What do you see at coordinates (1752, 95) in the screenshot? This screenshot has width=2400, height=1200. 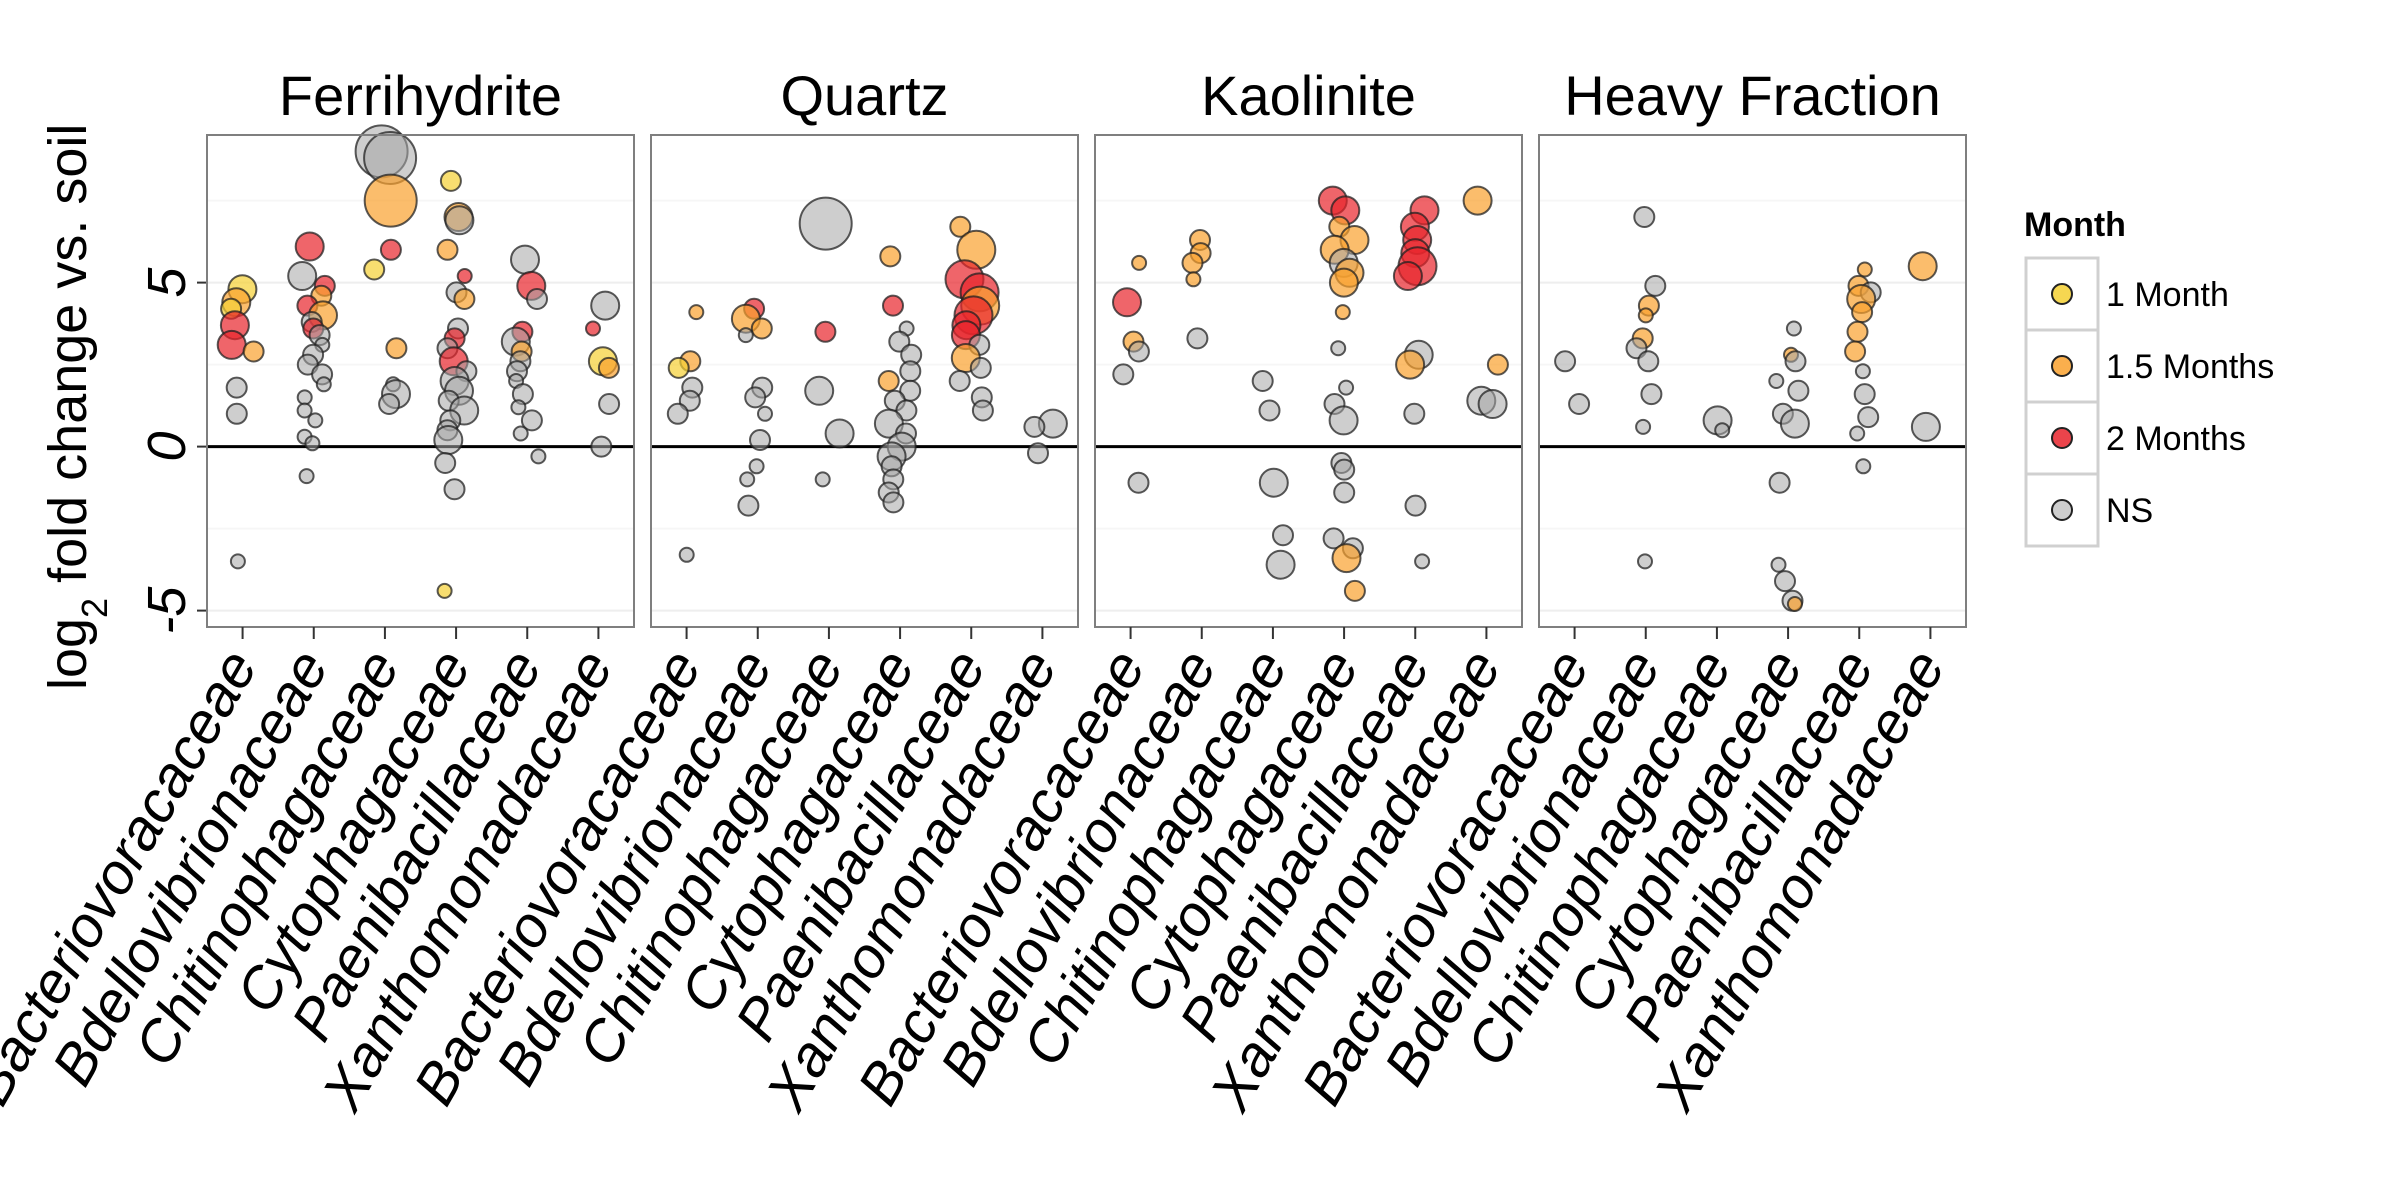 I see `facet-title: Heavy Fraction` at bounding box center [1752, 95].